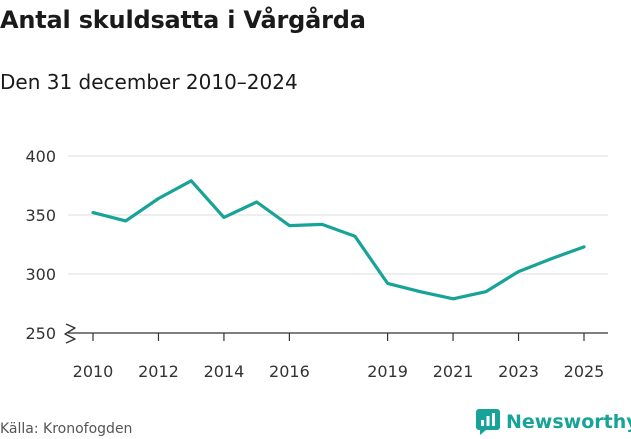 Image resolution: width=631 pixels, height=439 pixels. What do you see at coordinates (289, 371) in the screenshot?
I see `x-tick-label-2016: 2016` at bounding box center [289, 371].